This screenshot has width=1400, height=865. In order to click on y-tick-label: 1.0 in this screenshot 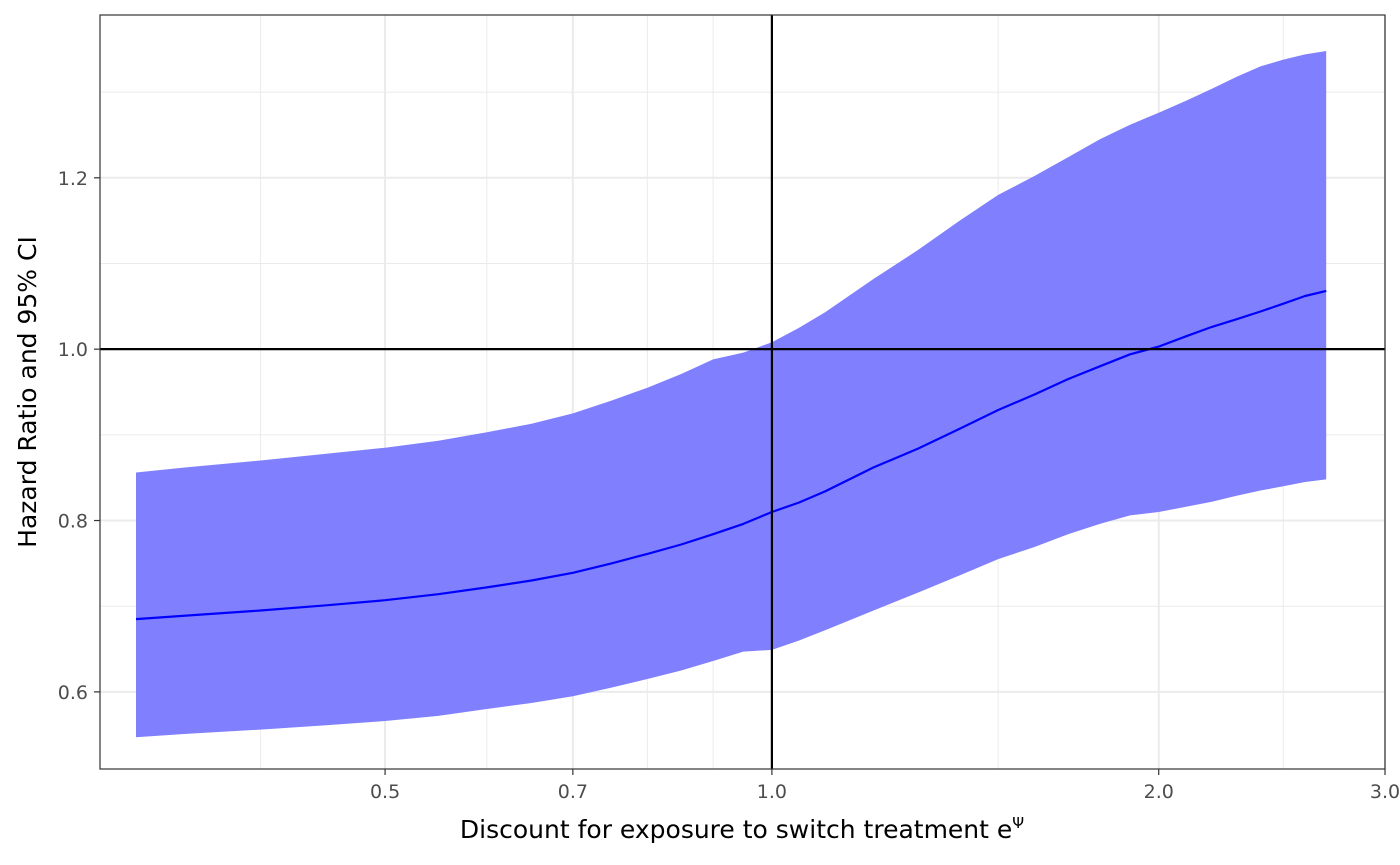, I will do `click(73, 350)`.